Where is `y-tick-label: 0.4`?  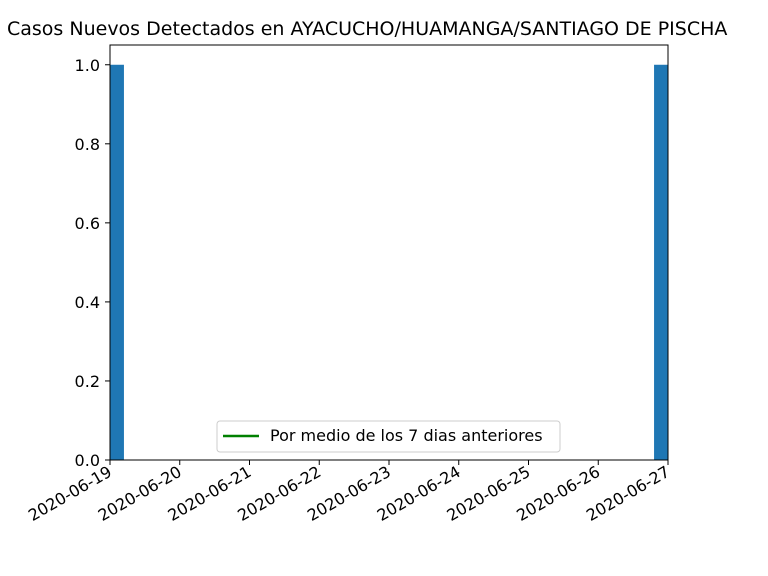
y-tick-label: 0.4 is located at coordinates (87, 302).